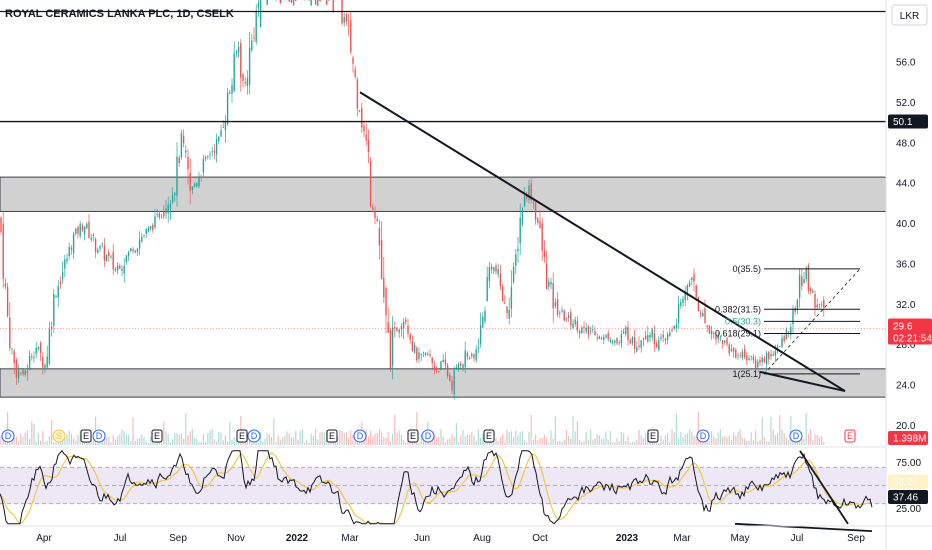 The width and height of the screenshot is (932, 550). What do you see at coordinates (912, 338) in the screenshot?
I see `price-badge-countdown: 02:21:54` at bounding box center [912, 338].